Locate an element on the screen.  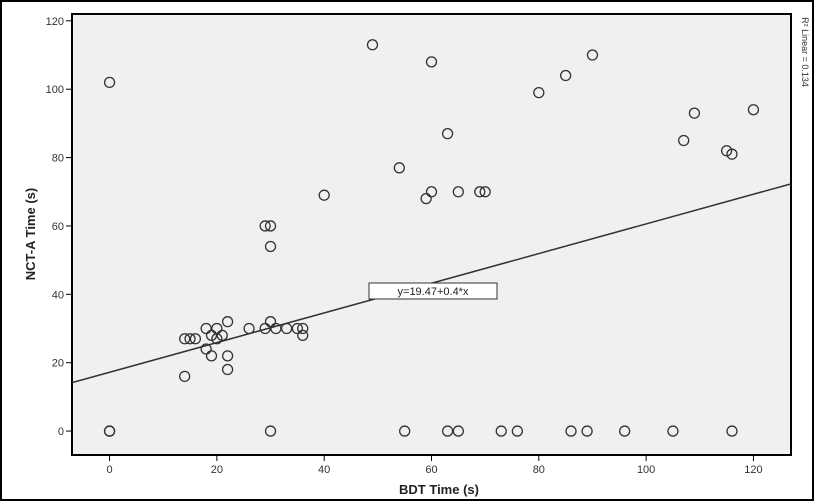
x-tick-label: 60 is located at coordinates (431, 470).